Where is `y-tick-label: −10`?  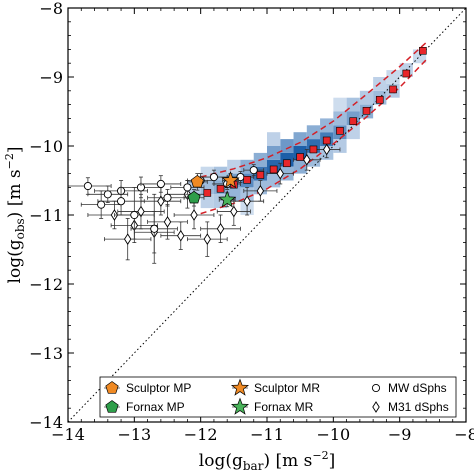 y-tick-label: −10 is located at coordinates (46, 146).